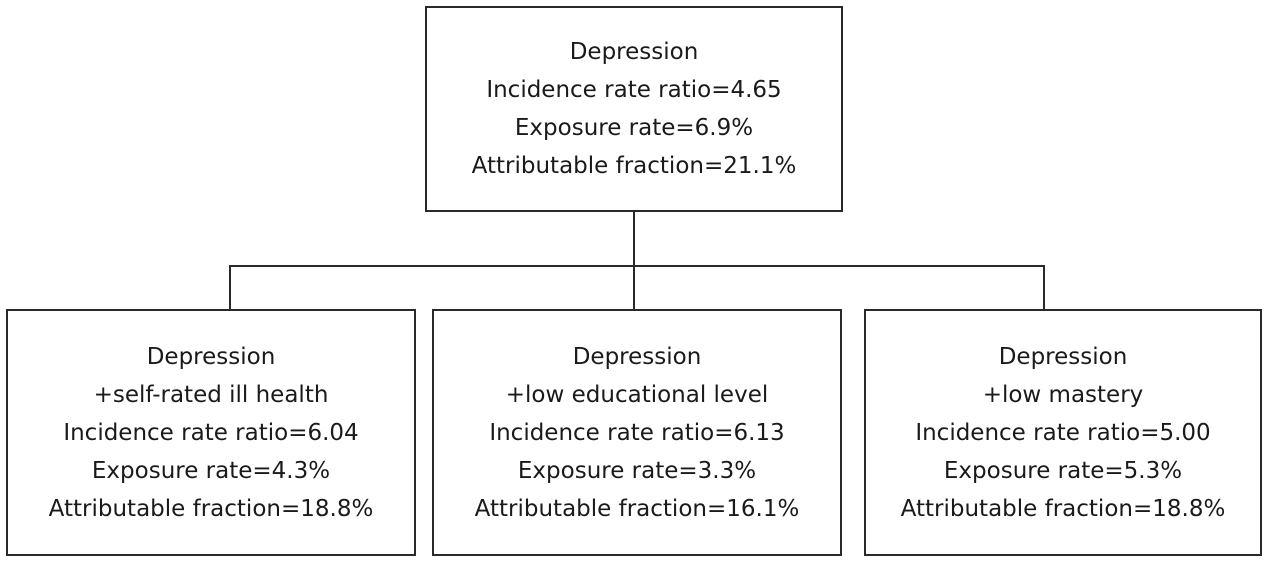  What do you see at coordinates (634, 166) in the screenshot?
I see `attributable-fraction: Attributable fraction=21.1%` at bounding box center [634, 166].